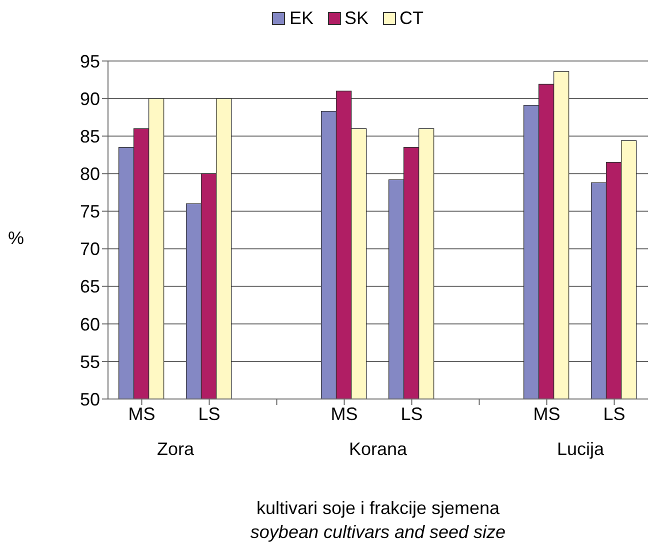 The width and height of the screenshot is (661, 555). What do you see at coordinates (90, 324) in the screenshot?
I see `y-tick-label: 60` at bounding box center [90, 324].